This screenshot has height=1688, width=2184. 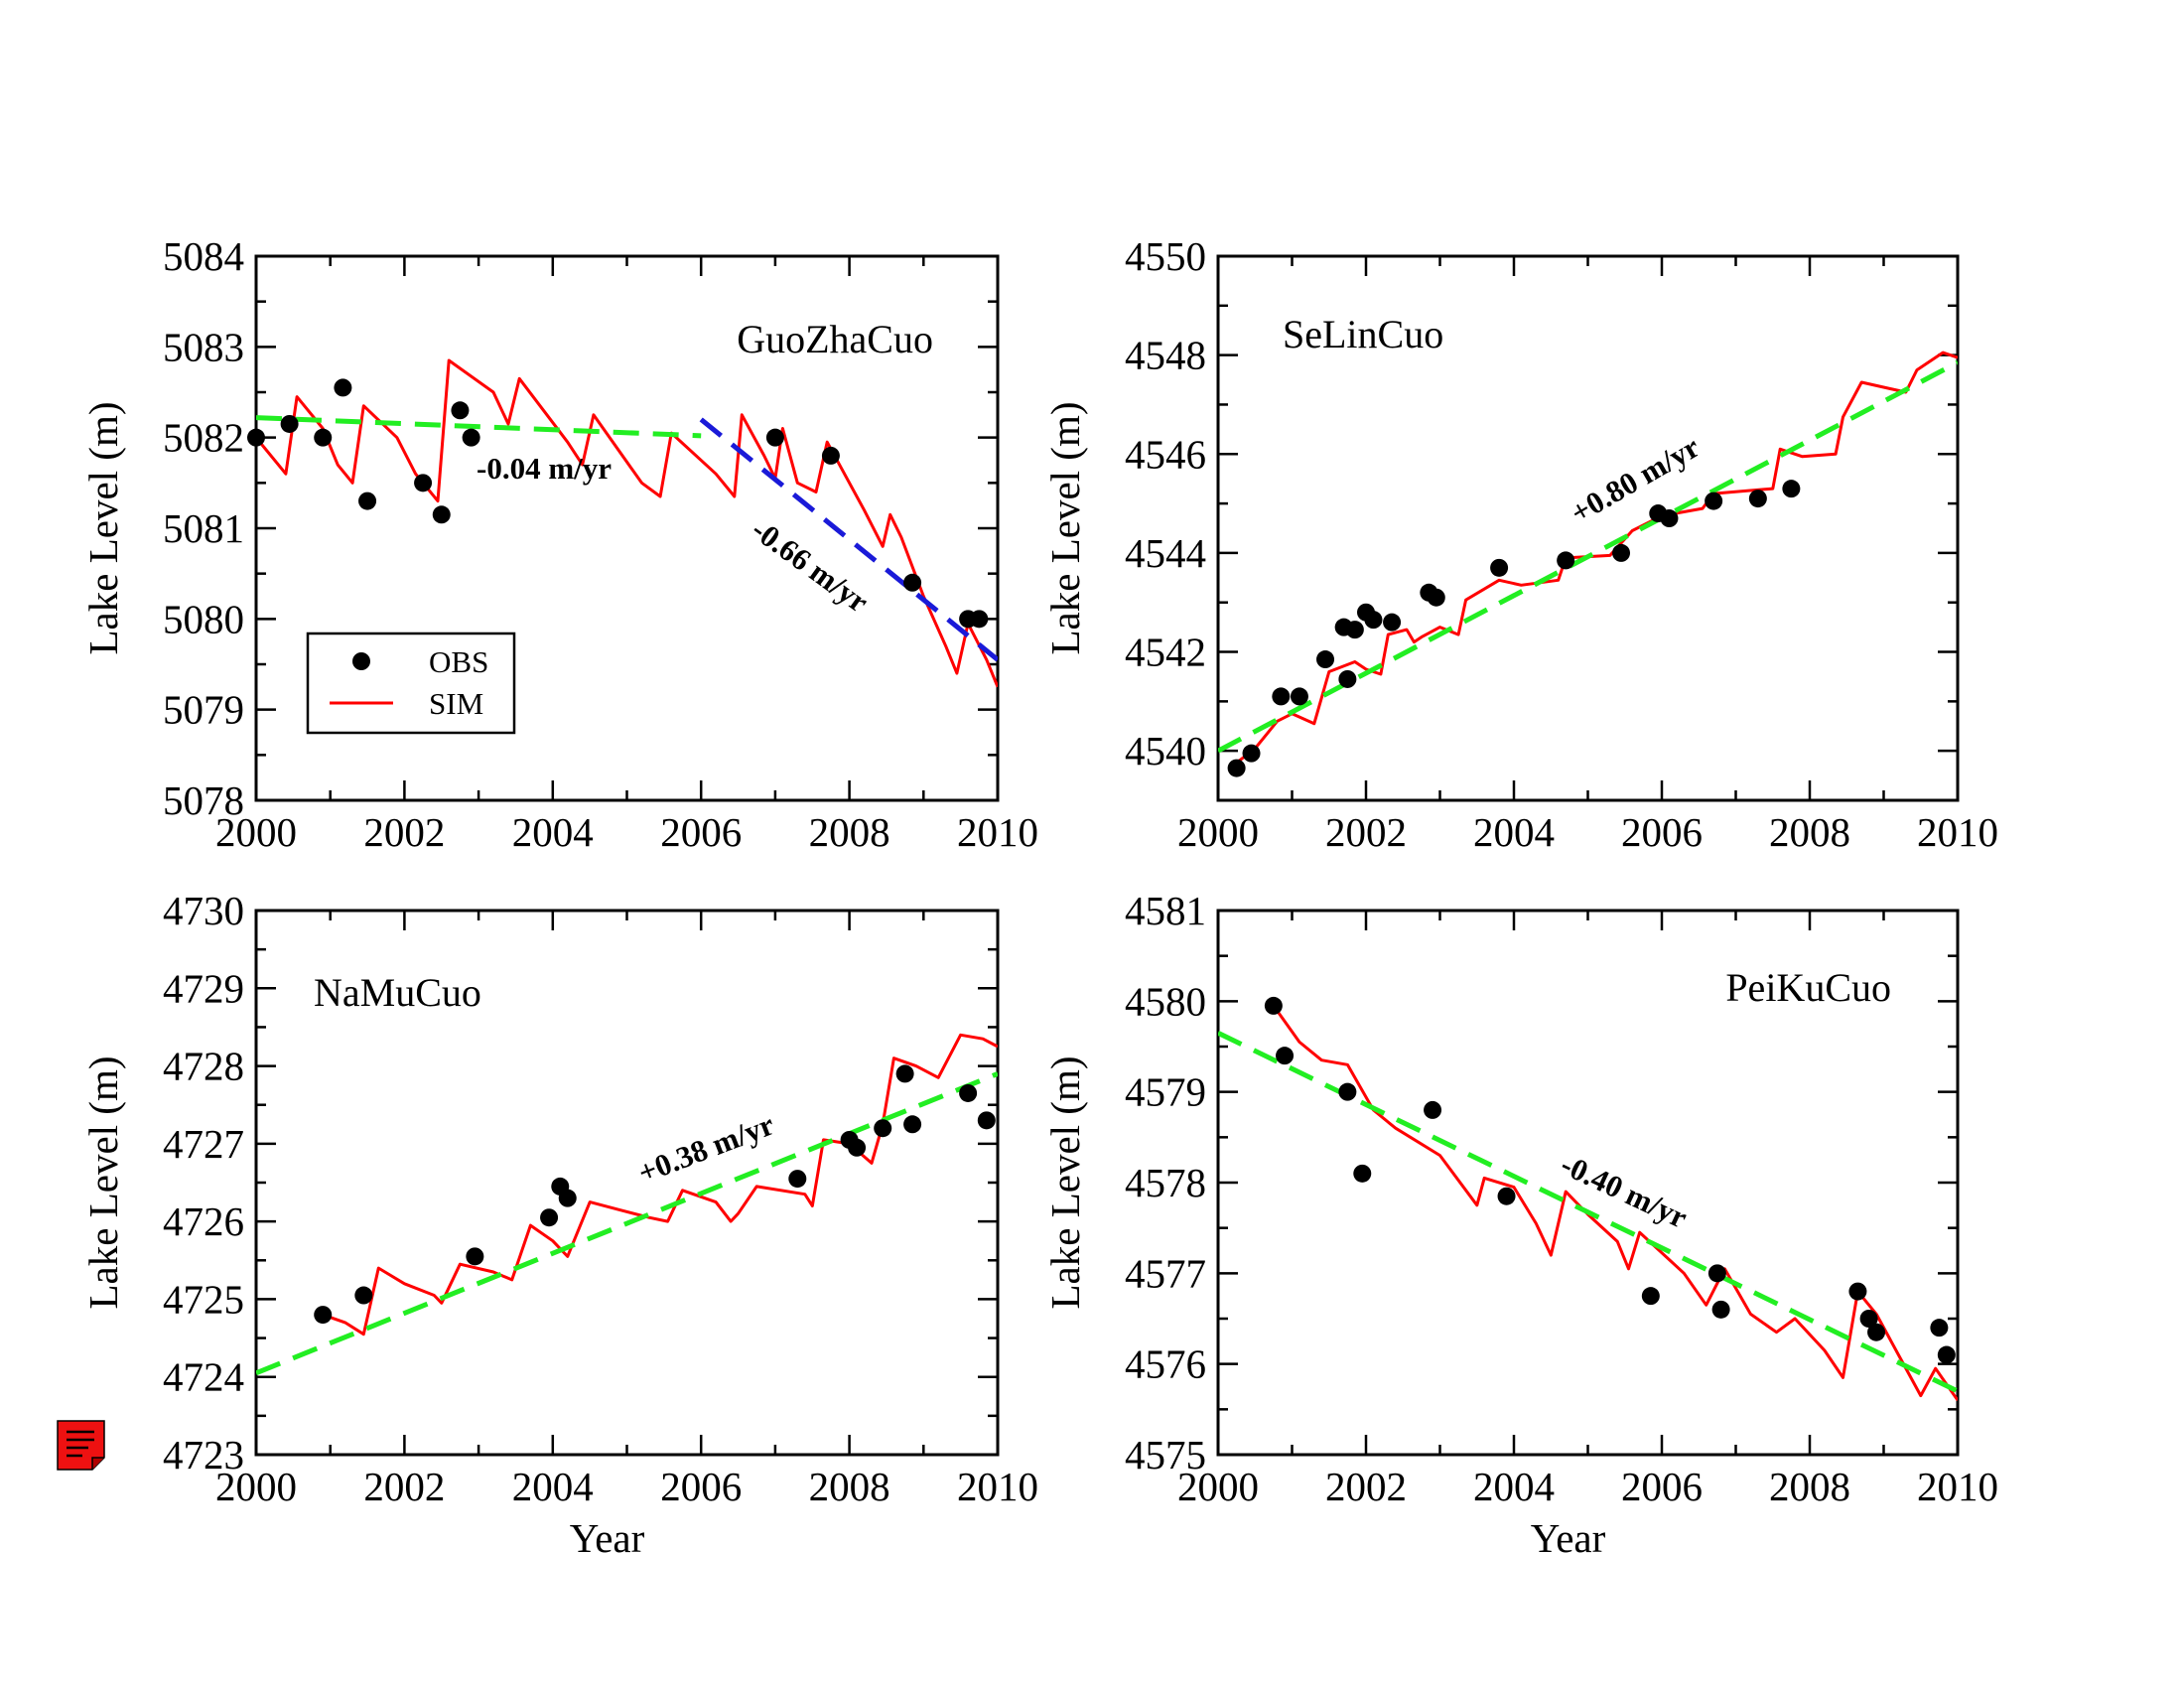 I want to click on y-tick-label: 4725, so click(x=203, y=1299).